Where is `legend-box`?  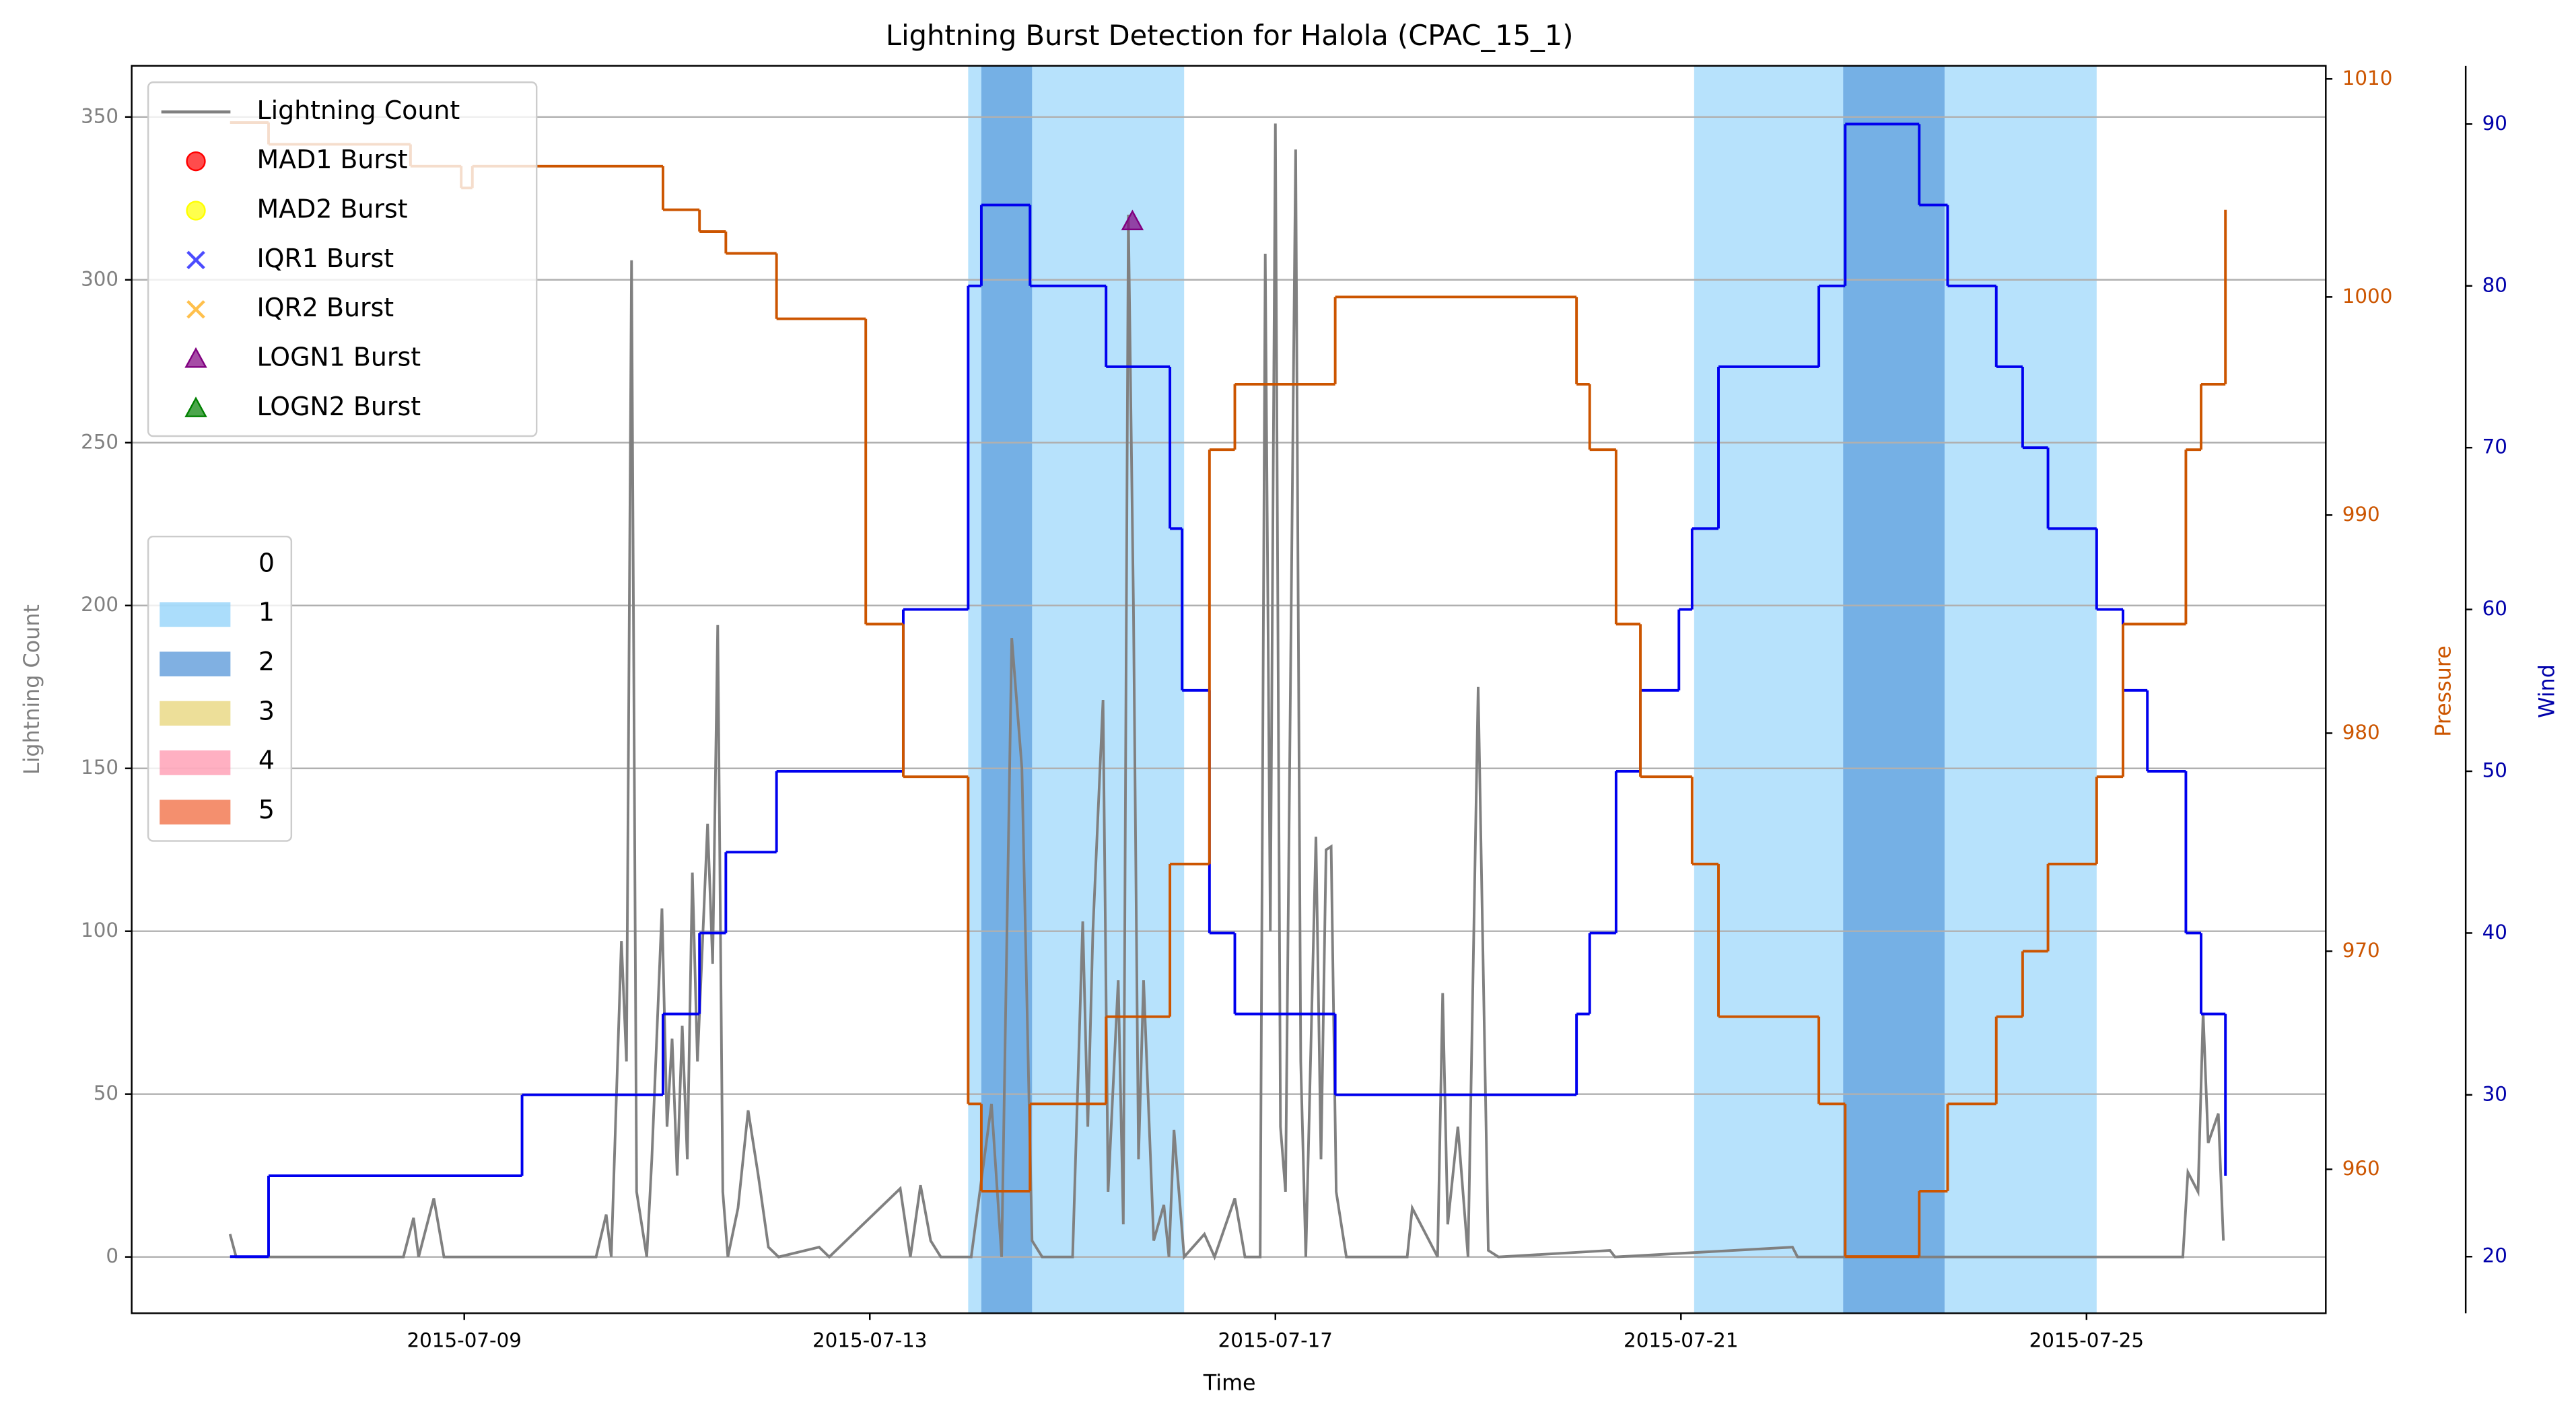 legend-box is located at coordinates (342, 259).